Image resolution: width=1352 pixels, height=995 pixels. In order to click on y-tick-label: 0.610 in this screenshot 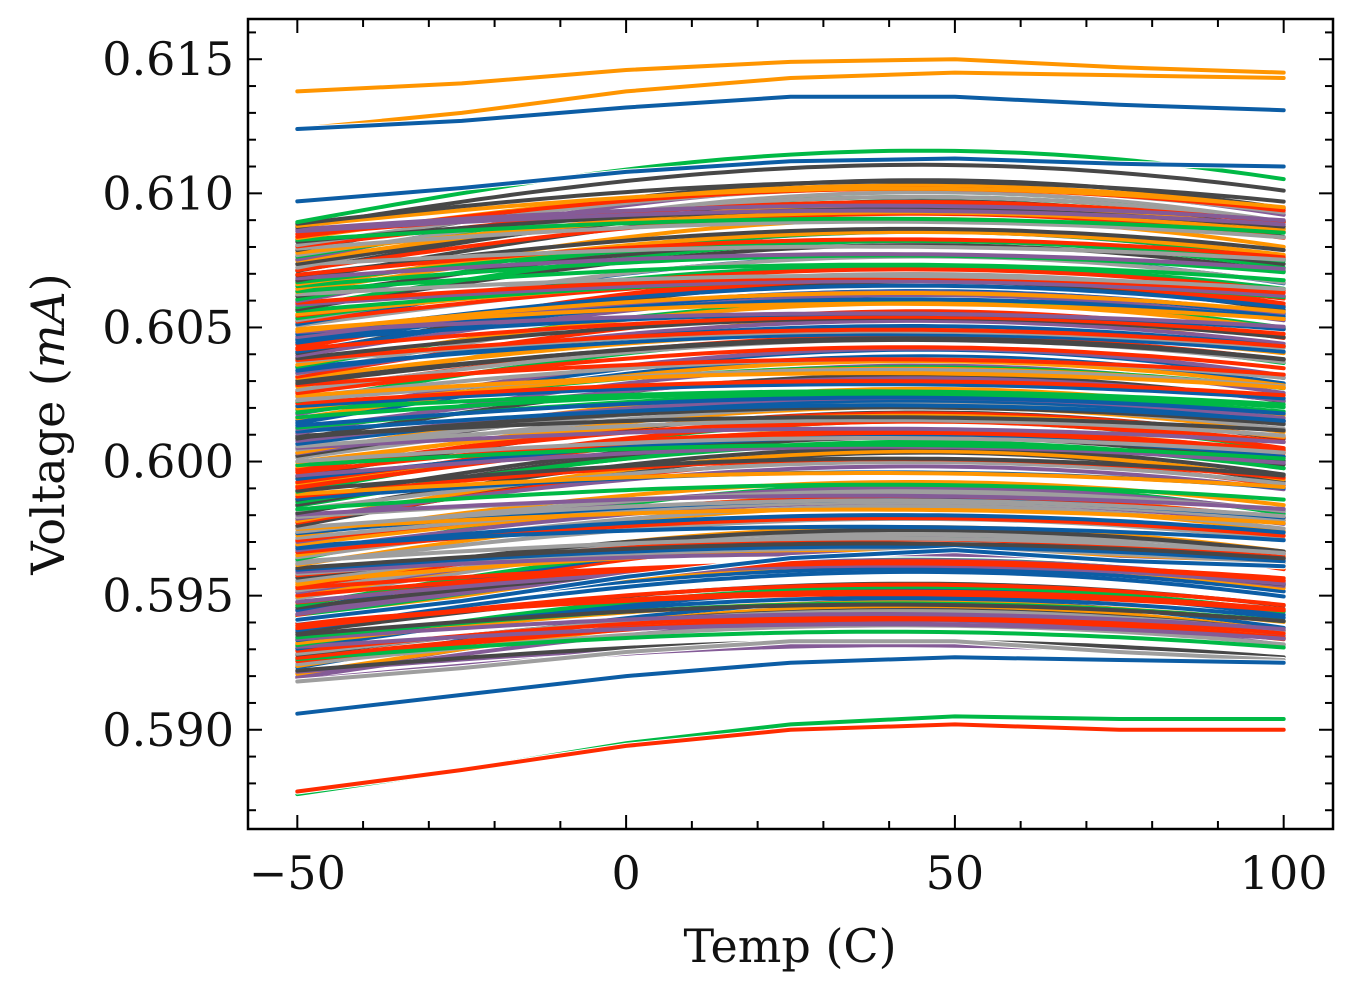, I will do `click(168, 193)`.